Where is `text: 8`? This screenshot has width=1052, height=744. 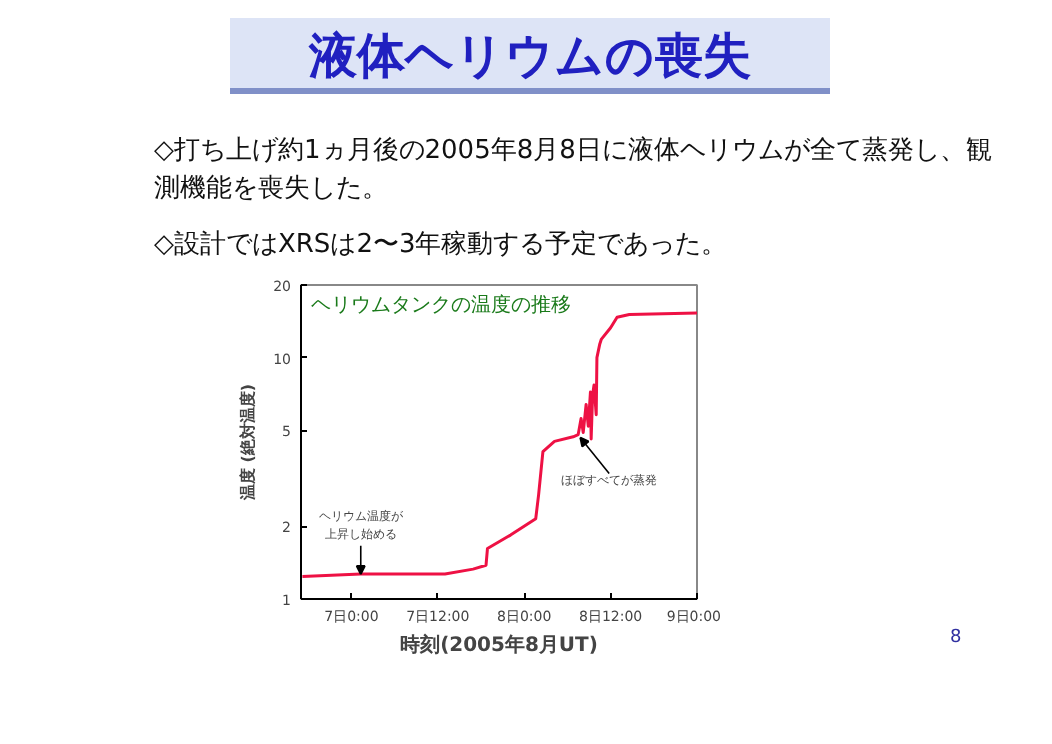
text: 8 is located at coordinates (956, 638).